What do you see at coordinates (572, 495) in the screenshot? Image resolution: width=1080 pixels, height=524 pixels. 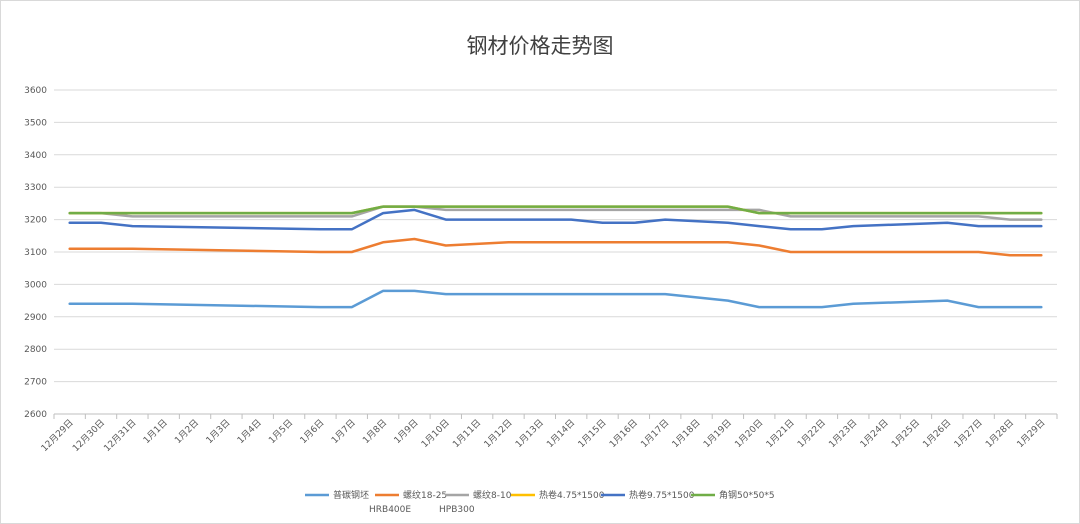 I see `legend-label: 热卷4.75*1500` at bounding box center [572, 495].